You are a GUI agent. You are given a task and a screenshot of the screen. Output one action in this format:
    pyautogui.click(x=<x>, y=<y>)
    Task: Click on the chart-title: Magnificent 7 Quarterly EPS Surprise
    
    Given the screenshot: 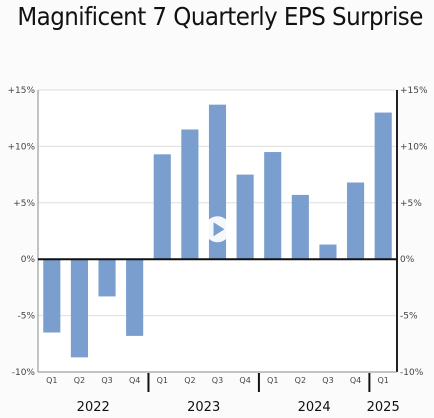 What is the action you would take?
    pyautogui.click(x=220, y=16)
    